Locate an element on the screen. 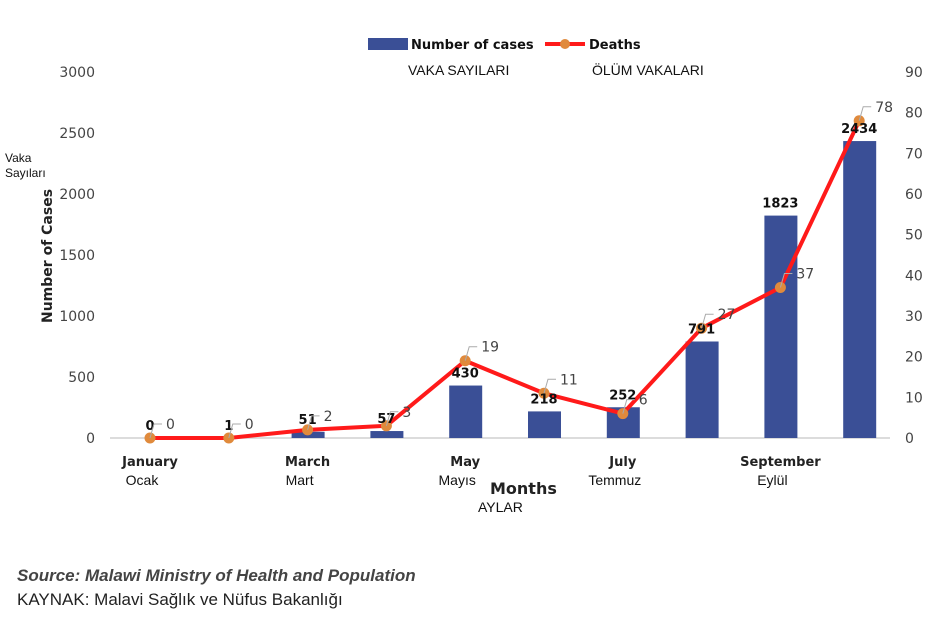 Image resolution: width=945 pixels, height=623 pixels. x-tick-label: May is located at coordinates (465, 462).